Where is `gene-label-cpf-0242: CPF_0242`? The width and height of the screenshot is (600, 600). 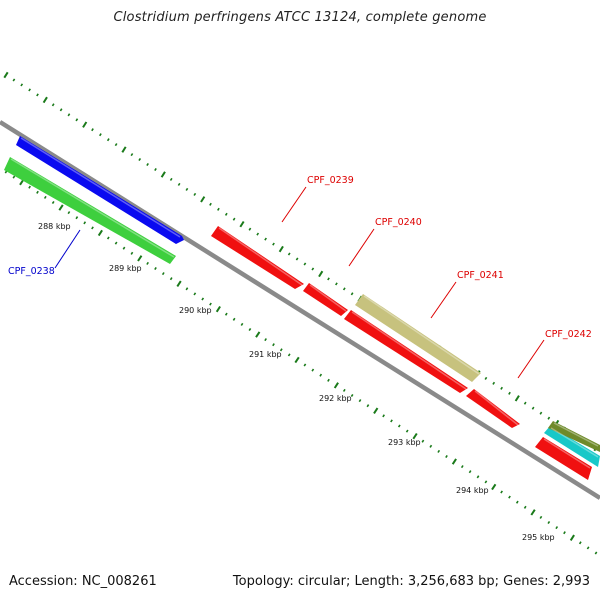
gene-label-cpf-0242: CPF_0242 is located at coordinates (568, 334).